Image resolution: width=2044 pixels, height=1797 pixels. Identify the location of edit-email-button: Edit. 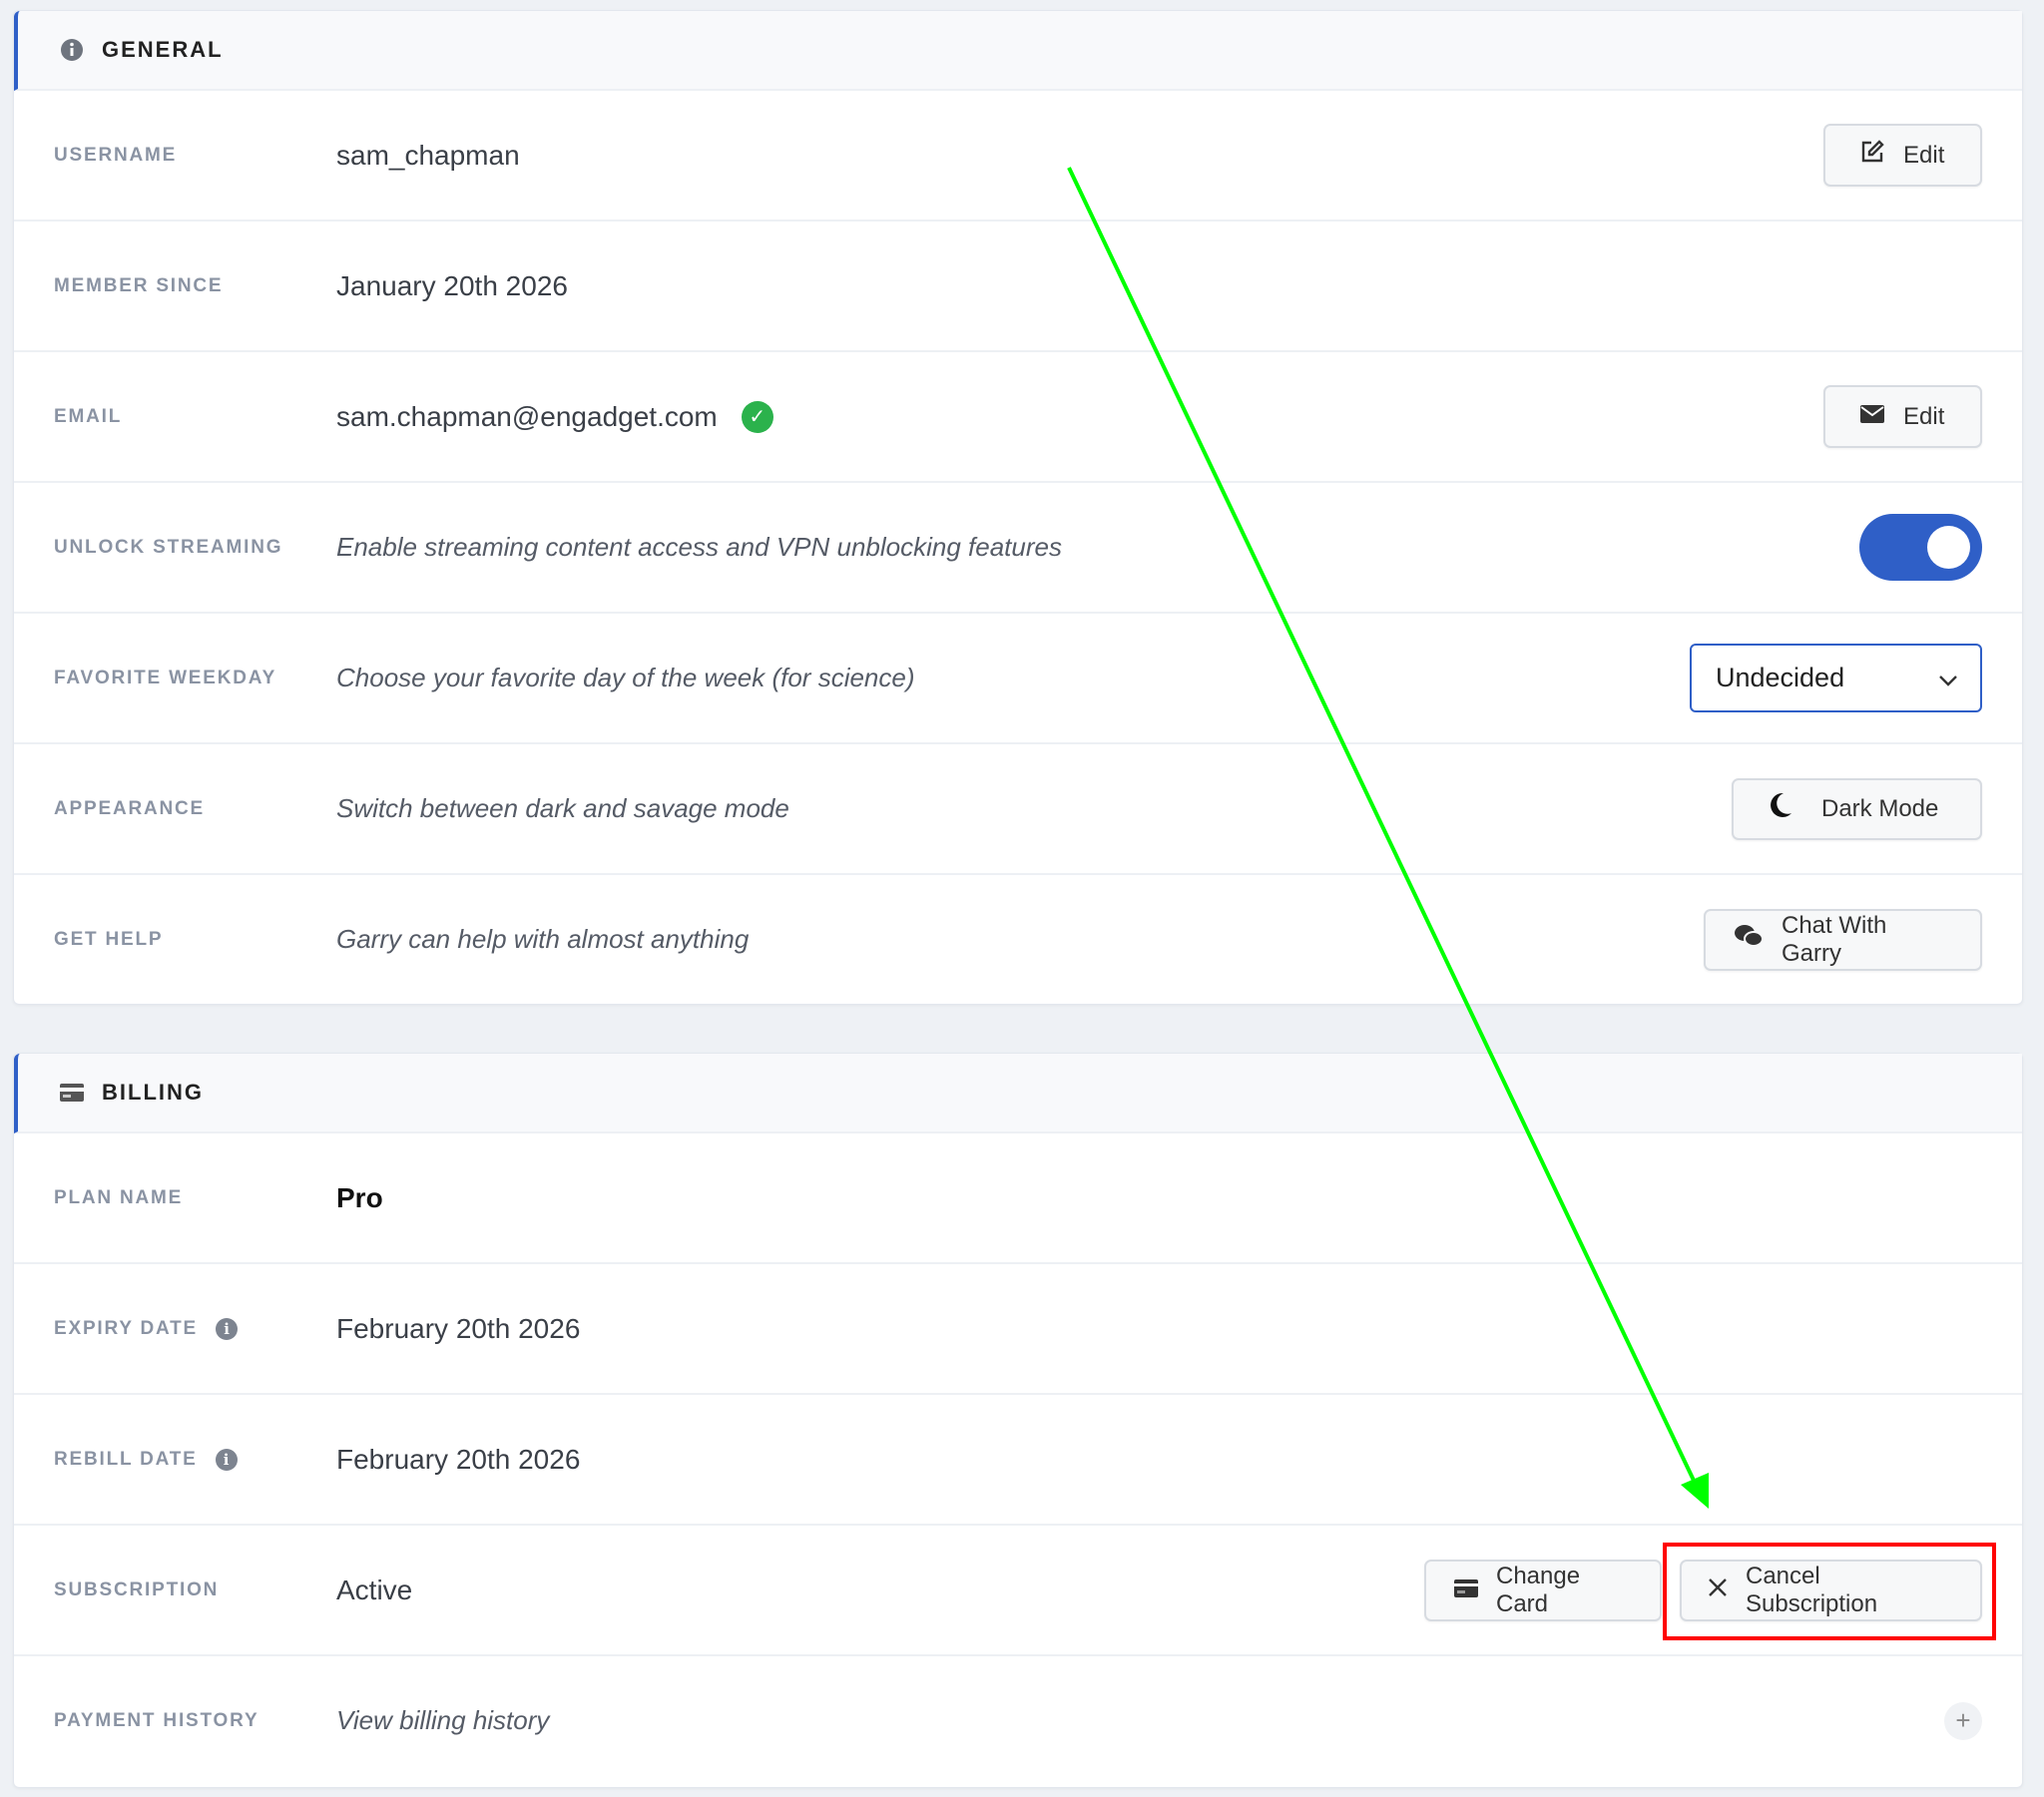
(1902, 416).